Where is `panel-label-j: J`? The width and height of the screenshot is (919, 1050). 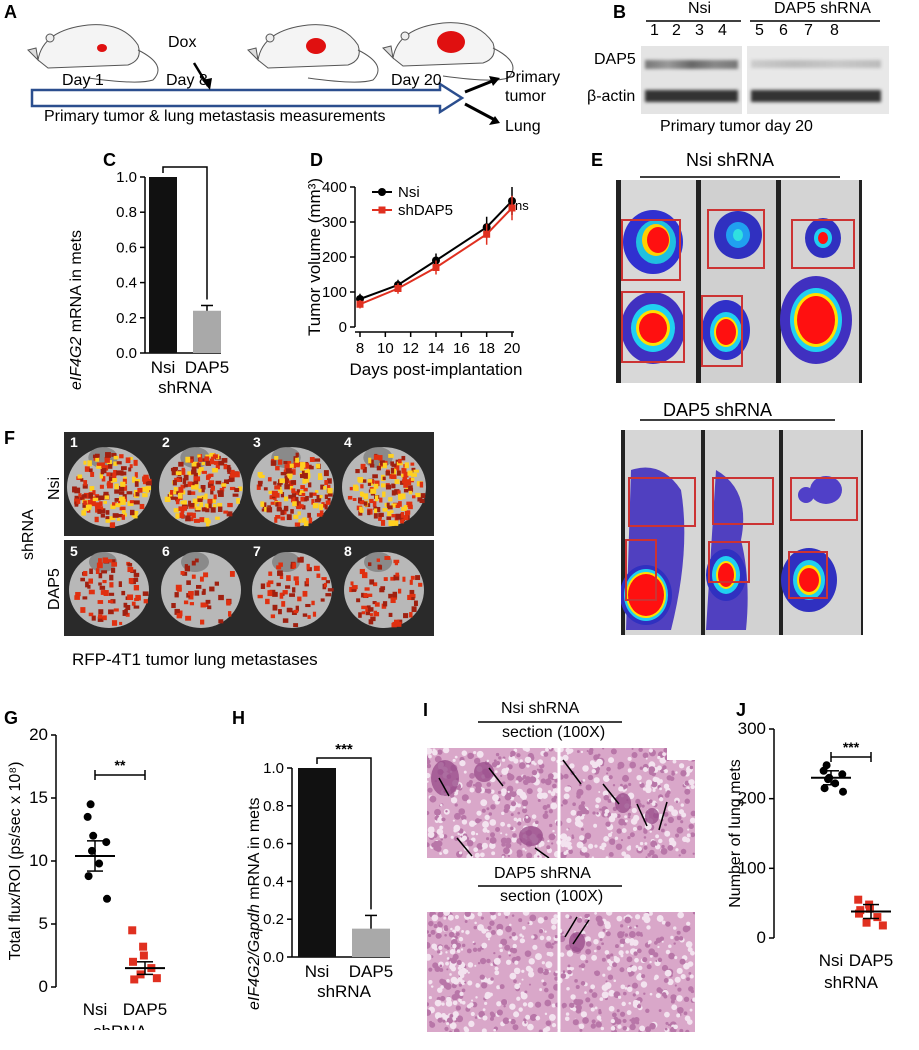
panel-label-j: J is located at coordinates (741, 710).